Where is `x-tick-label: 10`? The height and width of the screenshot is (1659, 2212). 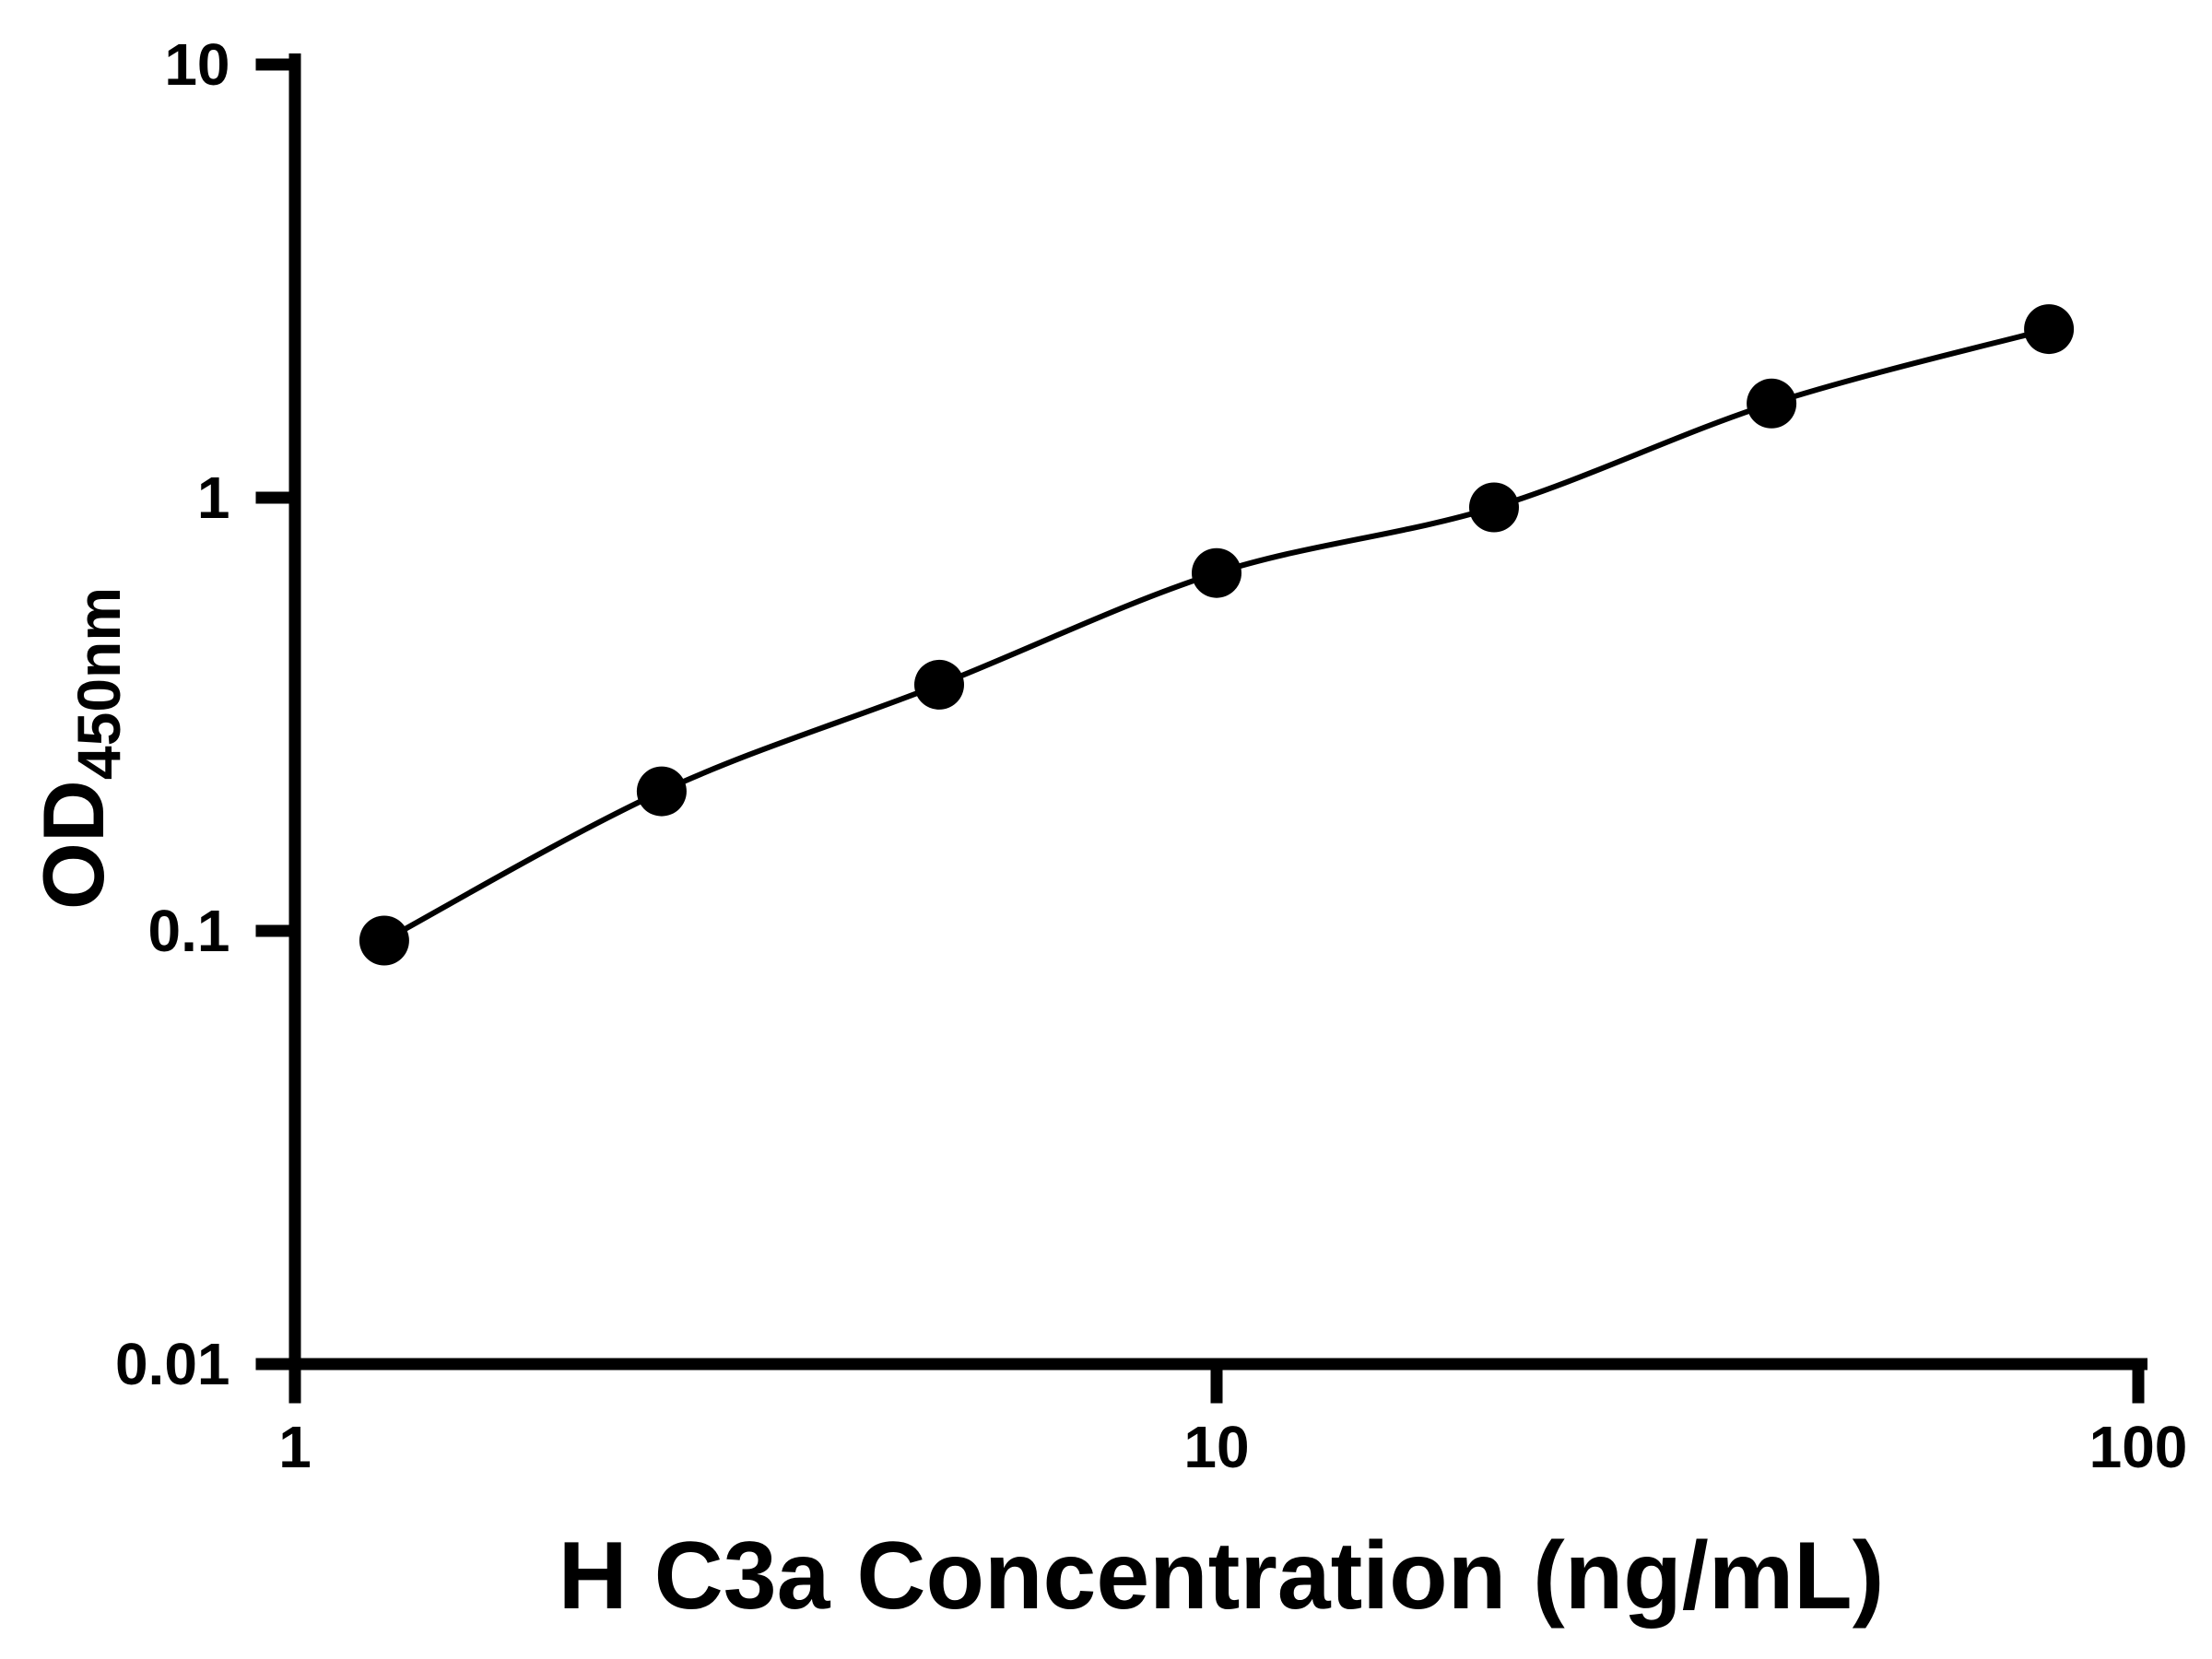 x-tick-label: 10 is located at coordinates (1216, 1447).